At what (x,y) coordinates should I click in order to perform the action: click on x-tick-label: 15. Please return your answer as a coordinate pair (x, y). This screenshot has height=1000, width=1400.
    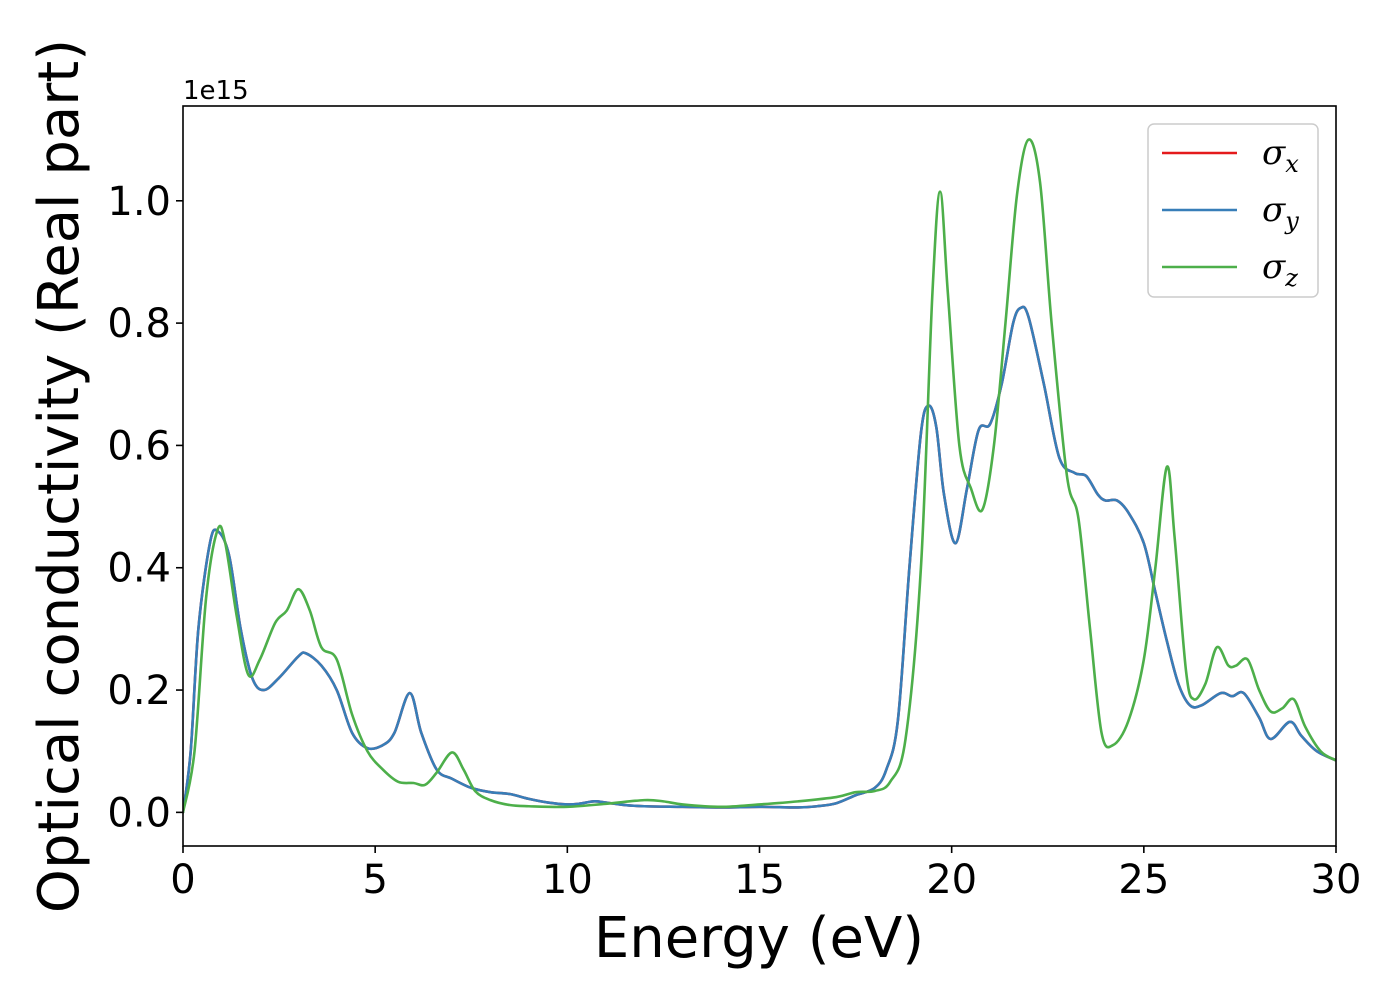
    Looking at the image, I should click on (759, 880).